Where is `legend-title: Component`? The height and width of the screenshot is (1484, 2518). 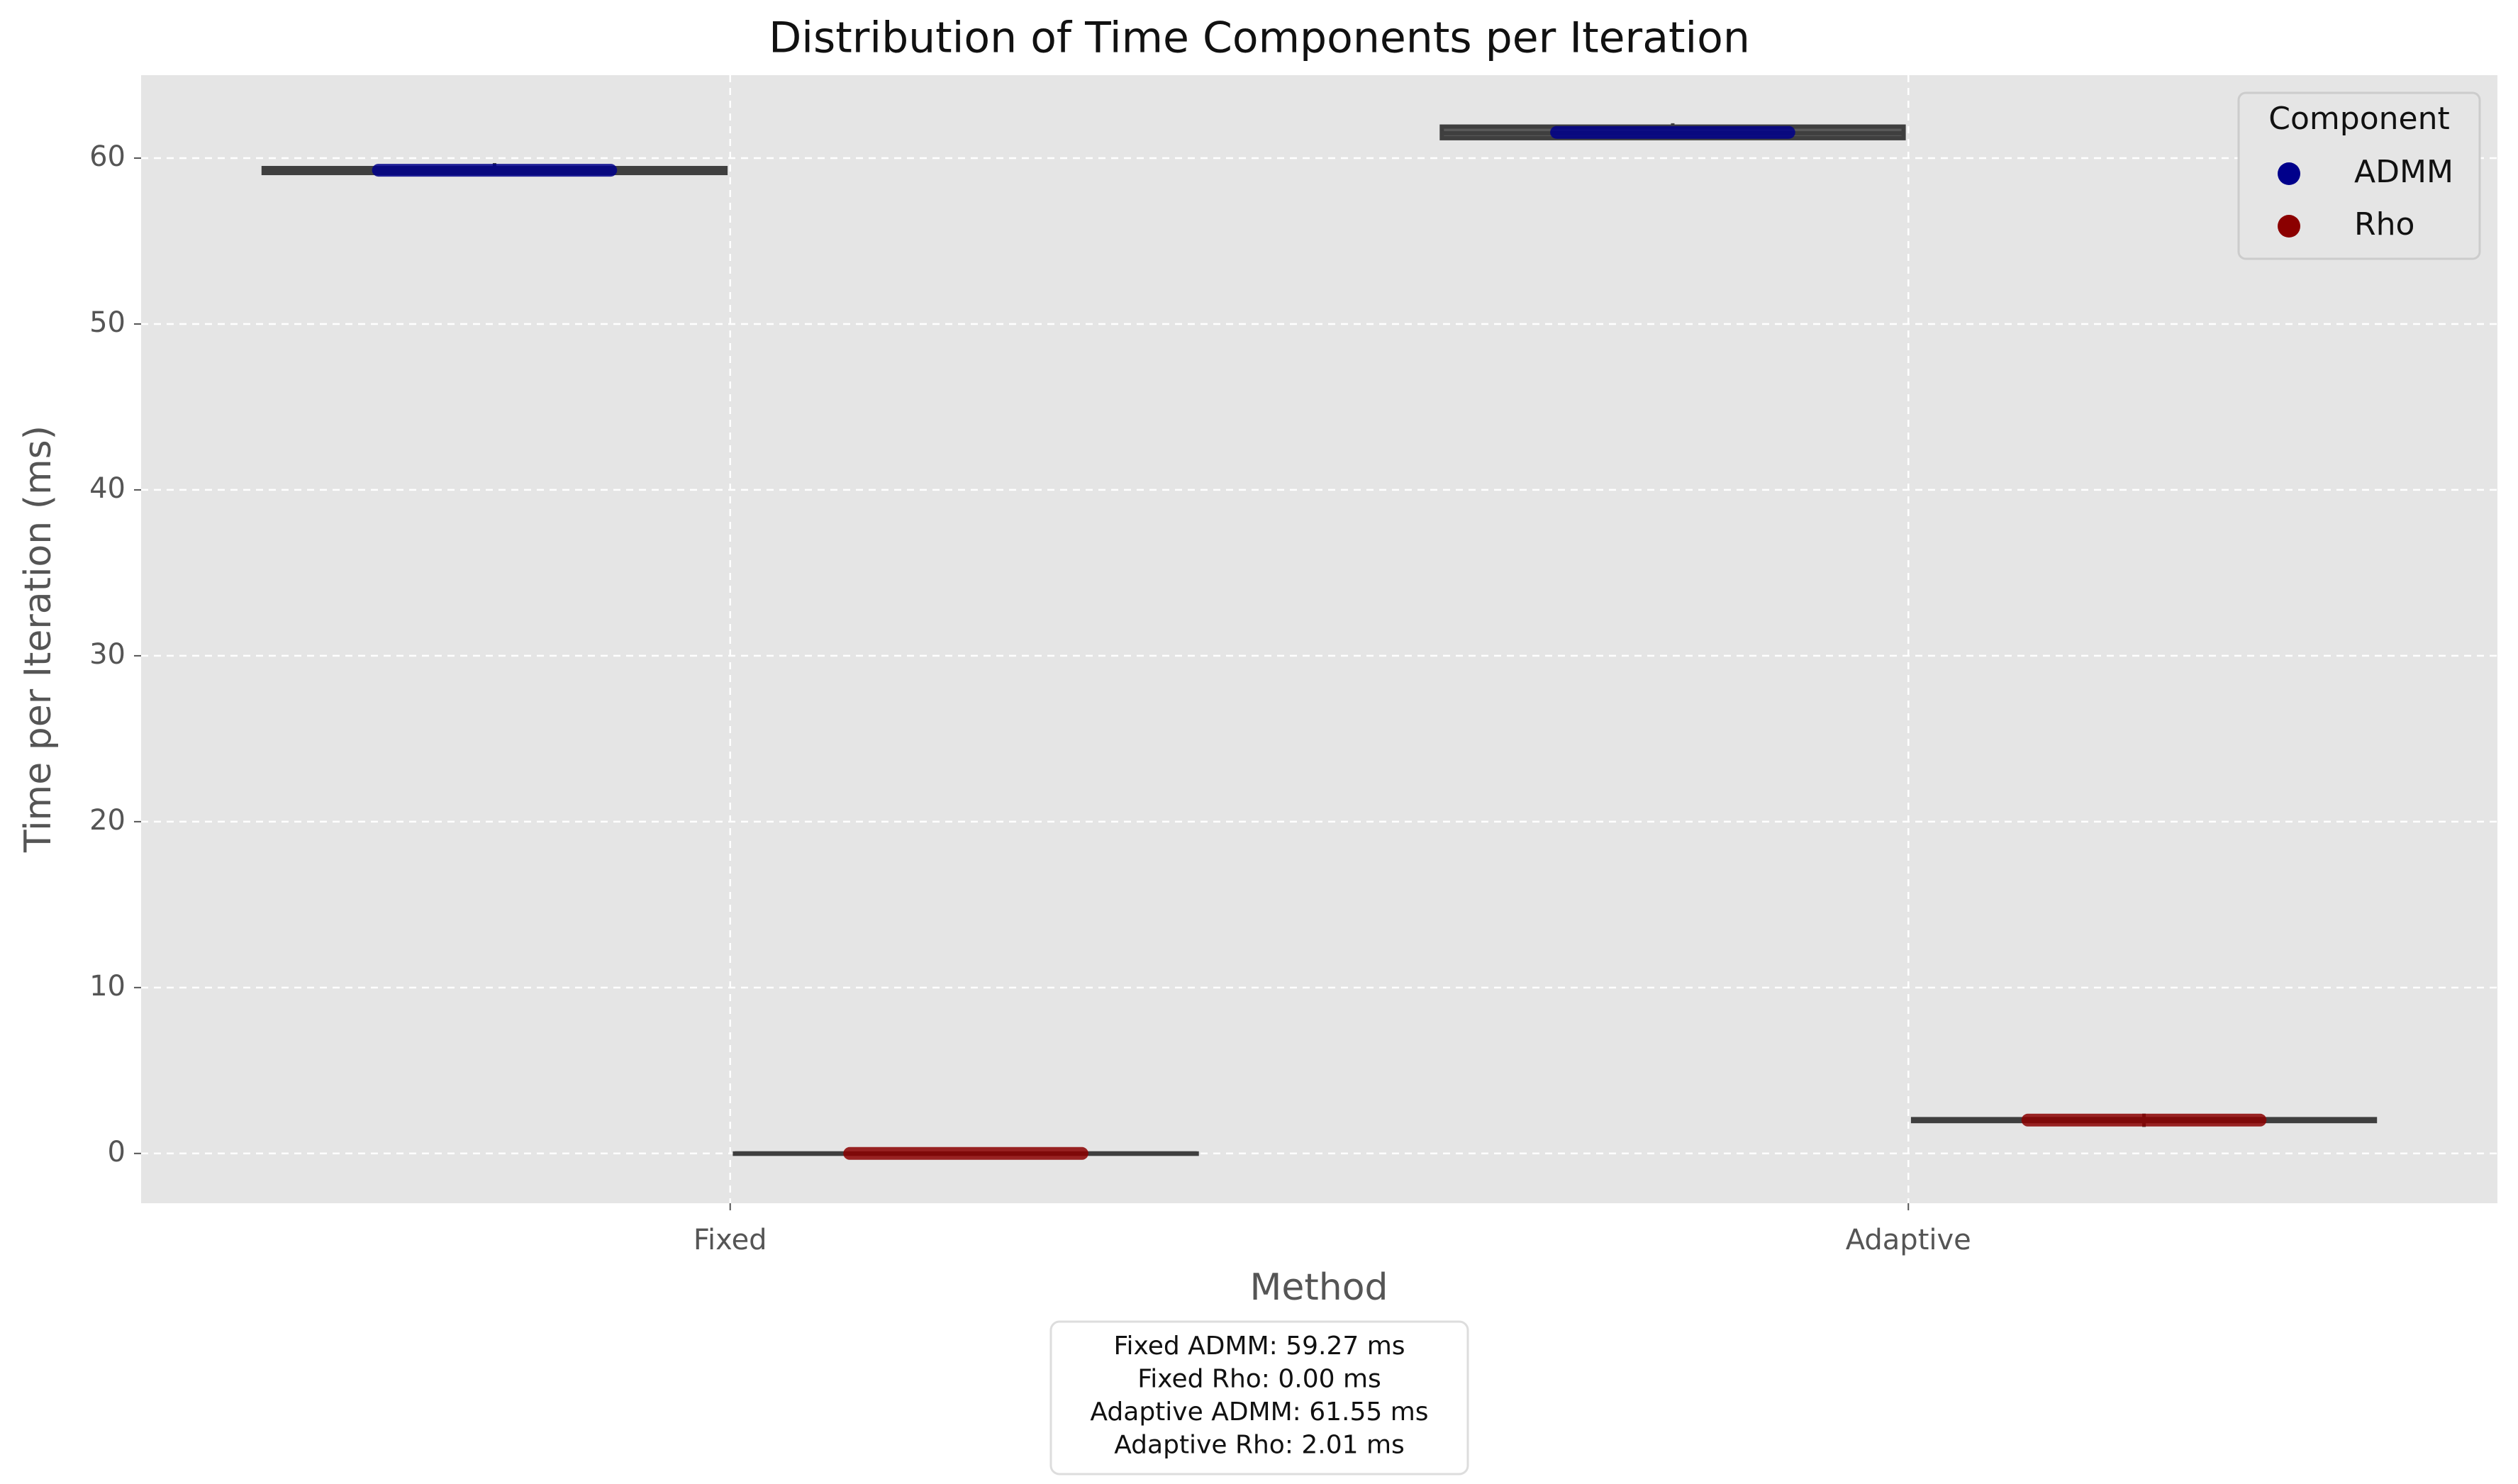
legend-title: Component is located at coordinates (2359, 119).